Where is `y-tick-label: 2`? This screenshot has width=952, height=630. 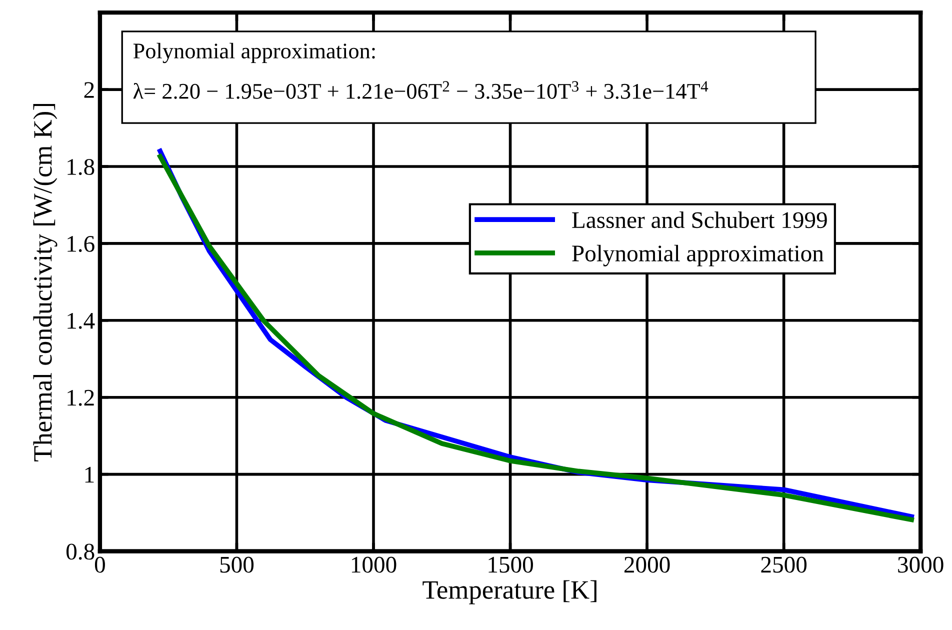 y-tick-label: 2 is located at coordinates (89, 90).